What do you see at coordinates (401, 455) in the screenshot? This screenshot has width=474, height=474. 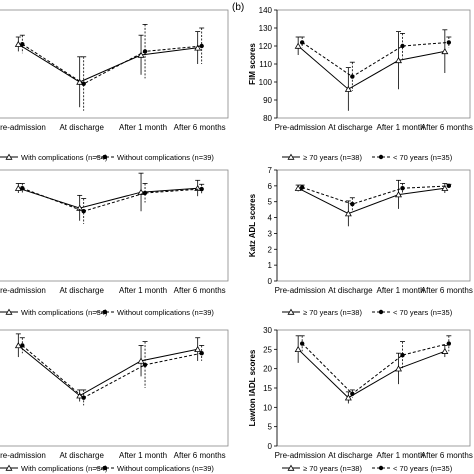 I see `right-bottom-x-tick-label: After 1 month` at bounding box center [401, 455].